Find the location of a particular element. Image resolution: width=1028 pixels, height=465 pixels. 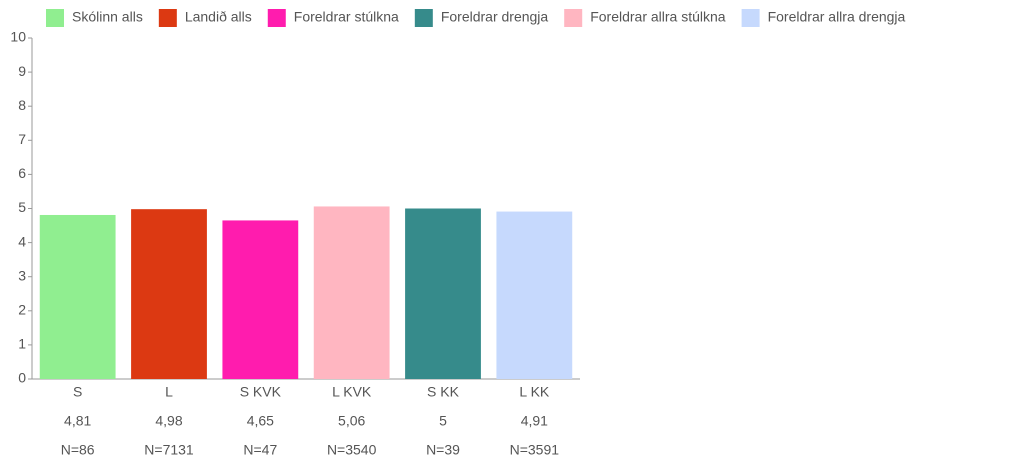

value-label: 4,65 is located at coordinates (260, 421).